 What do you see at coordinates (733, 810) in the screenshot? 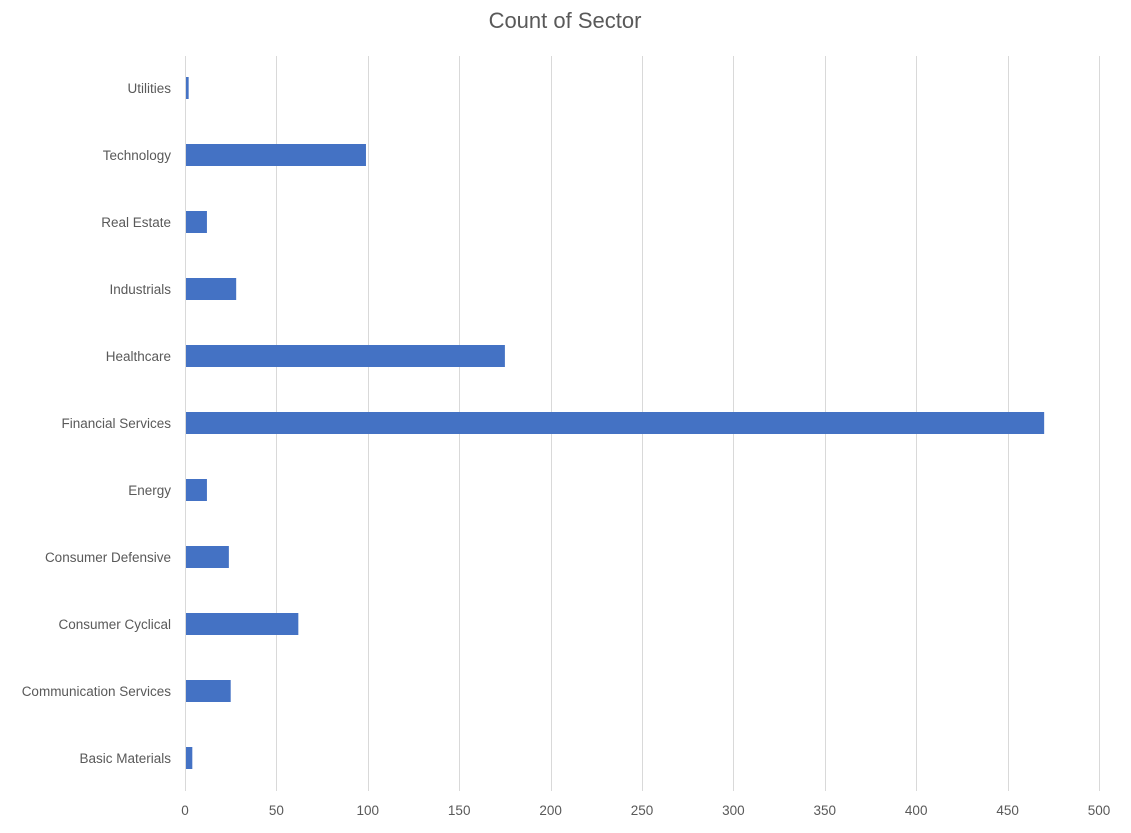
I see `x-tick-label: 300` at bounding box center [733, 810].